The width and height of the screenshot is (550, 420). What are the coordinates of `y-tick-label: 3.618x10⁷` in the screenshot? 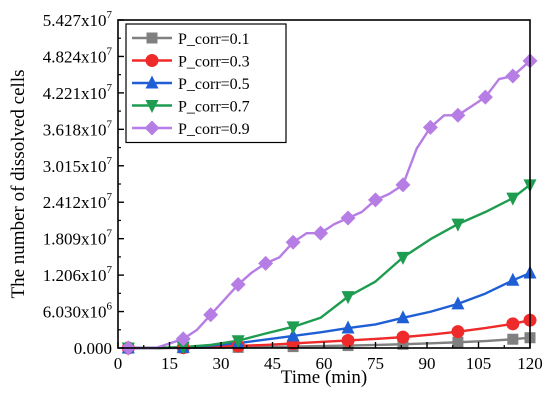 It's located at (78, 128).